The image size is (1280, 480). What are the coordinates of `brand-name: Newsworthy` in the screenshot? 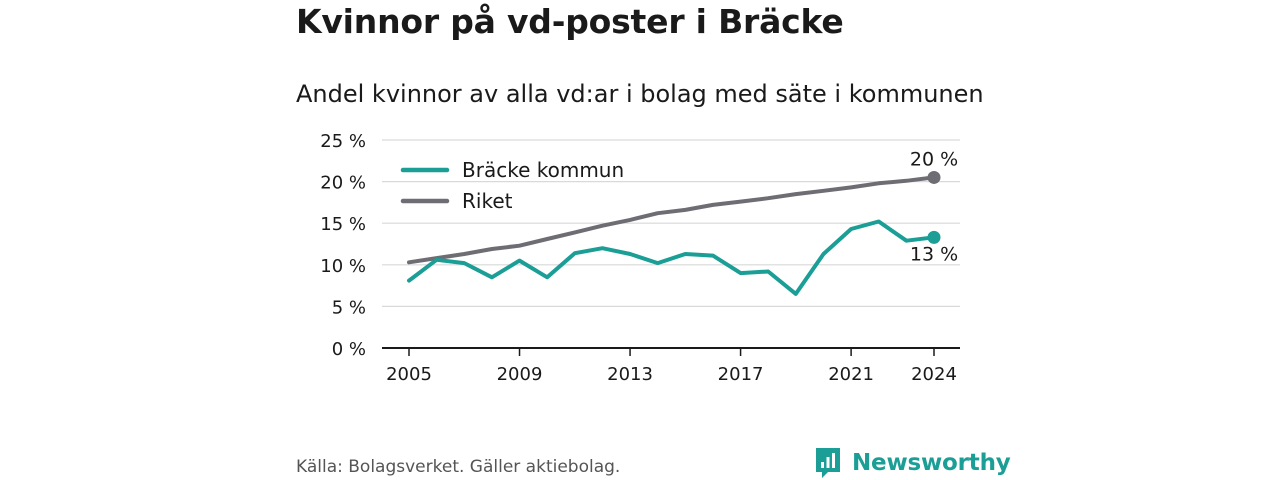 It's located at (931, 463).